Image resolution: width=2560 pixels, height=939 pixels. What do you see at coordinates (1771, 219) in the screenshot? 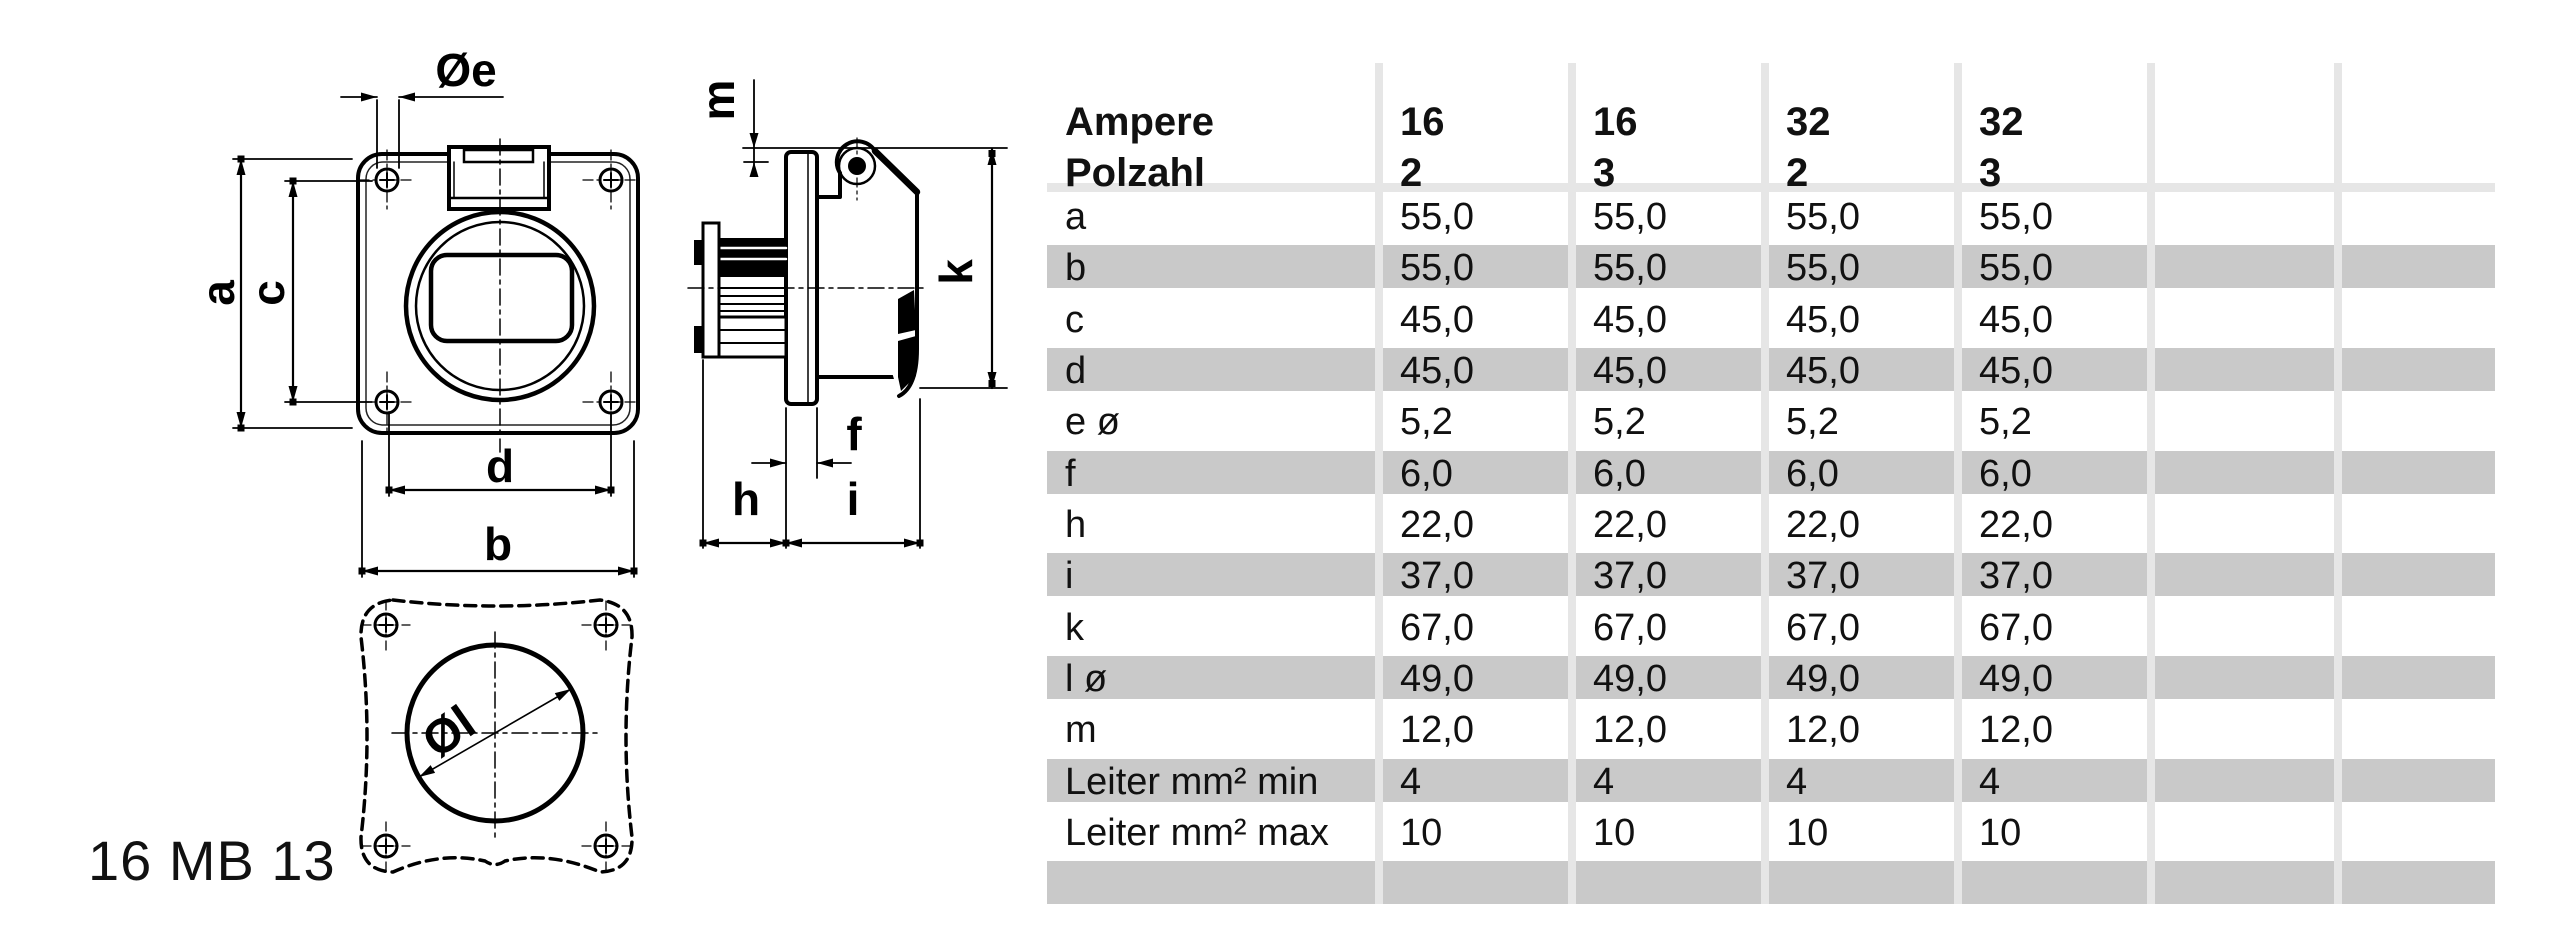
I see `table-row: a 55,0 55,0 55,0 55,0` at bounding box center [1771, 219].